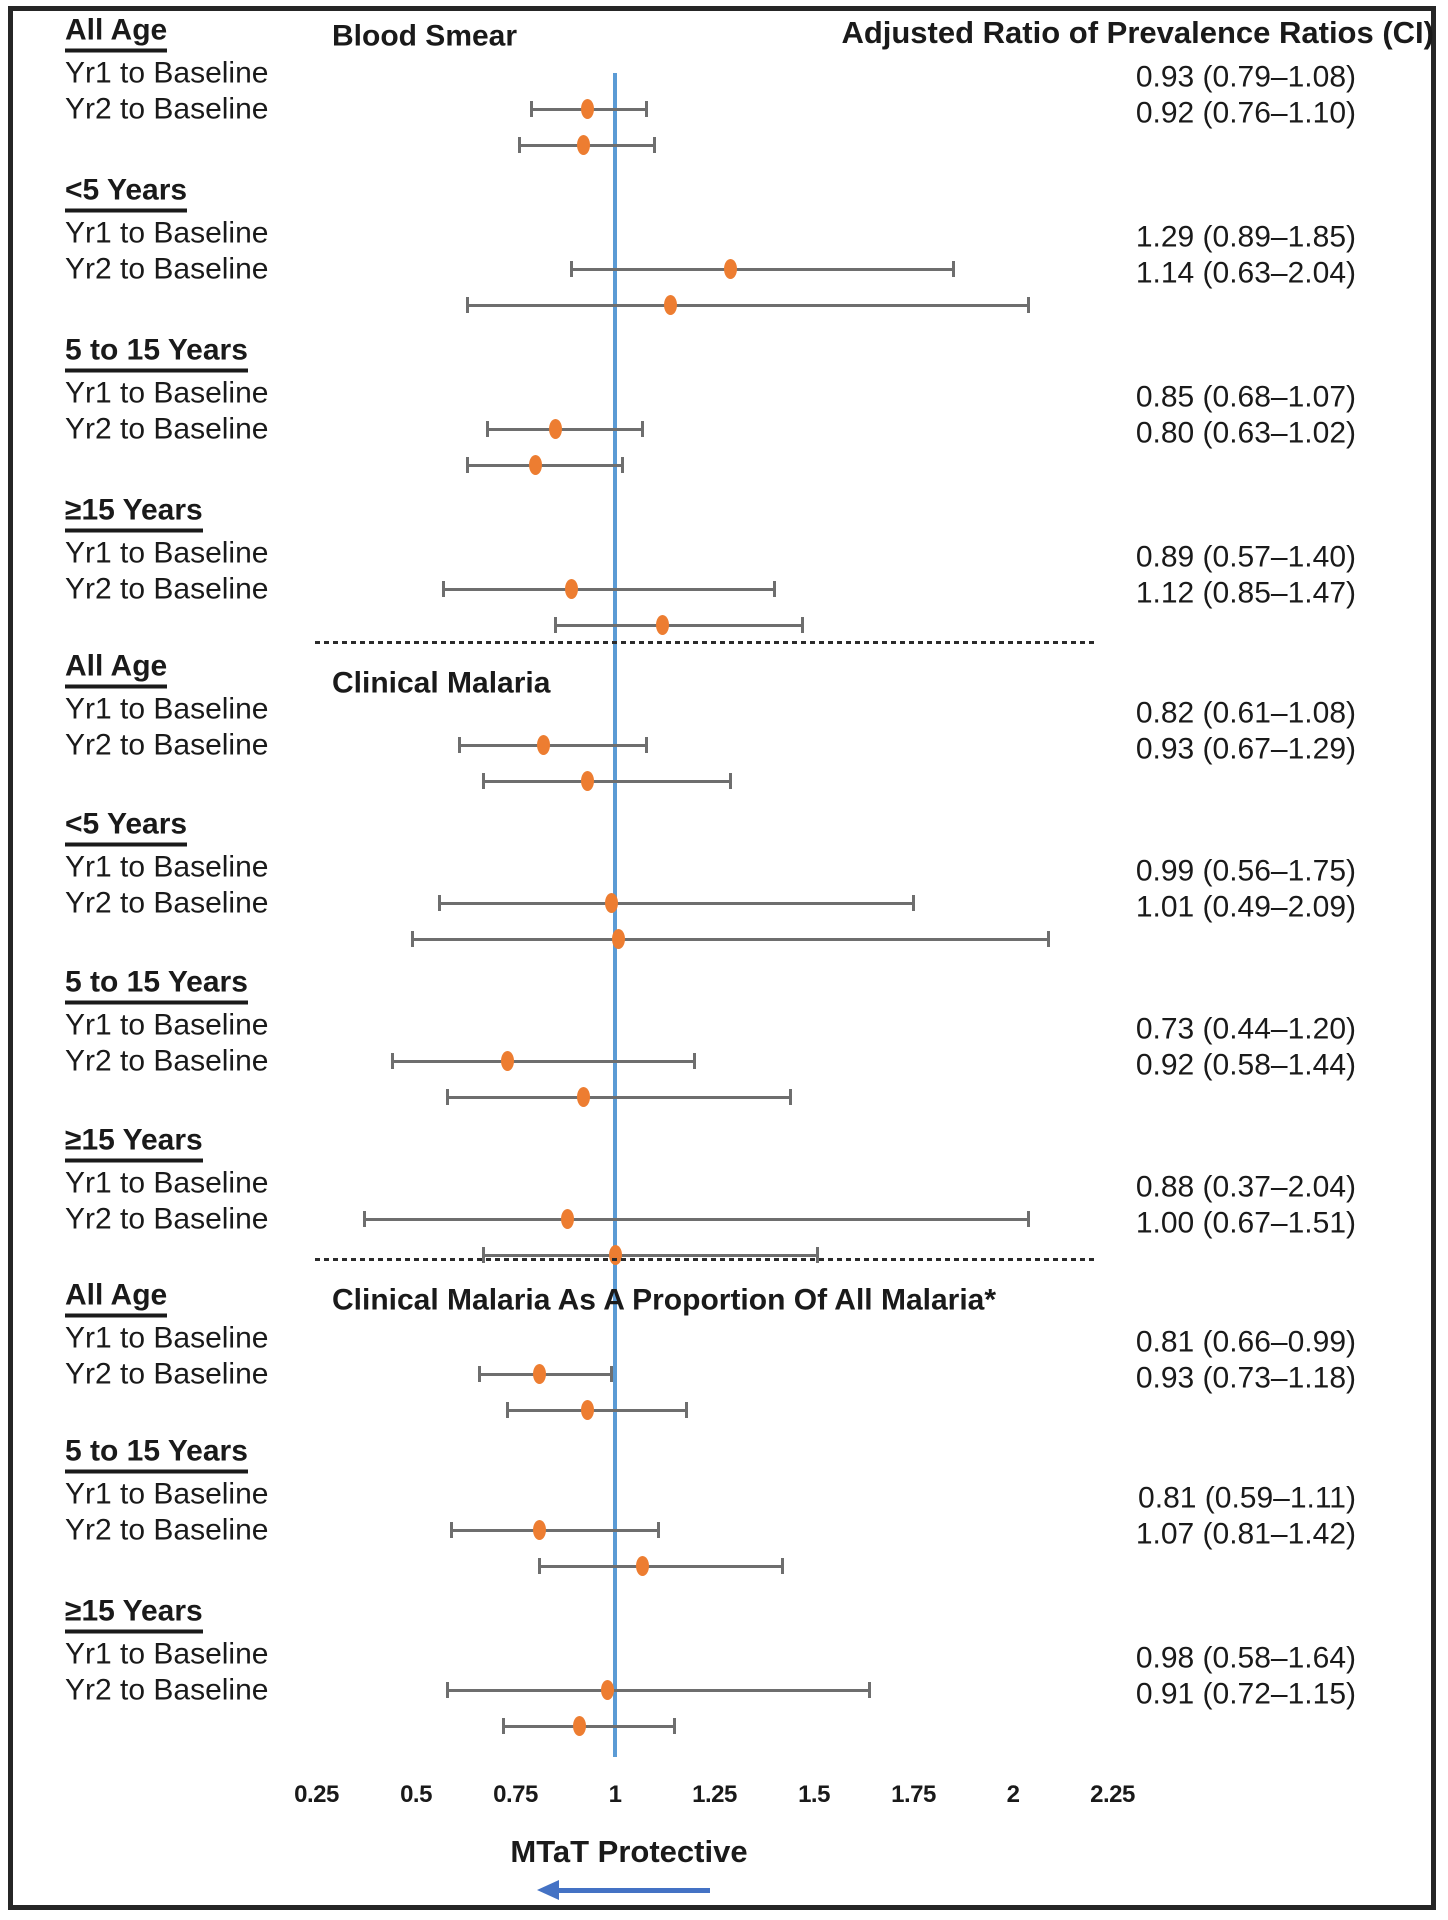  I want to click on estimate-ci-value: 0.85 (0.68–1.07), so click(1245, 397).